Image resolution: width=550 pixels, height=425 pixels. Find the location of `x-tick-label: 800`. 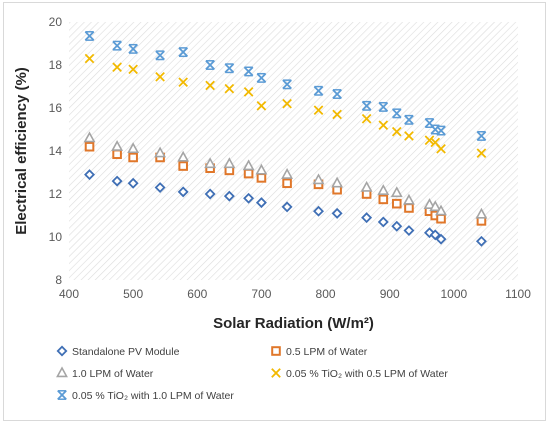

x-tick-label: 800 is located at coordinates (326, 294).